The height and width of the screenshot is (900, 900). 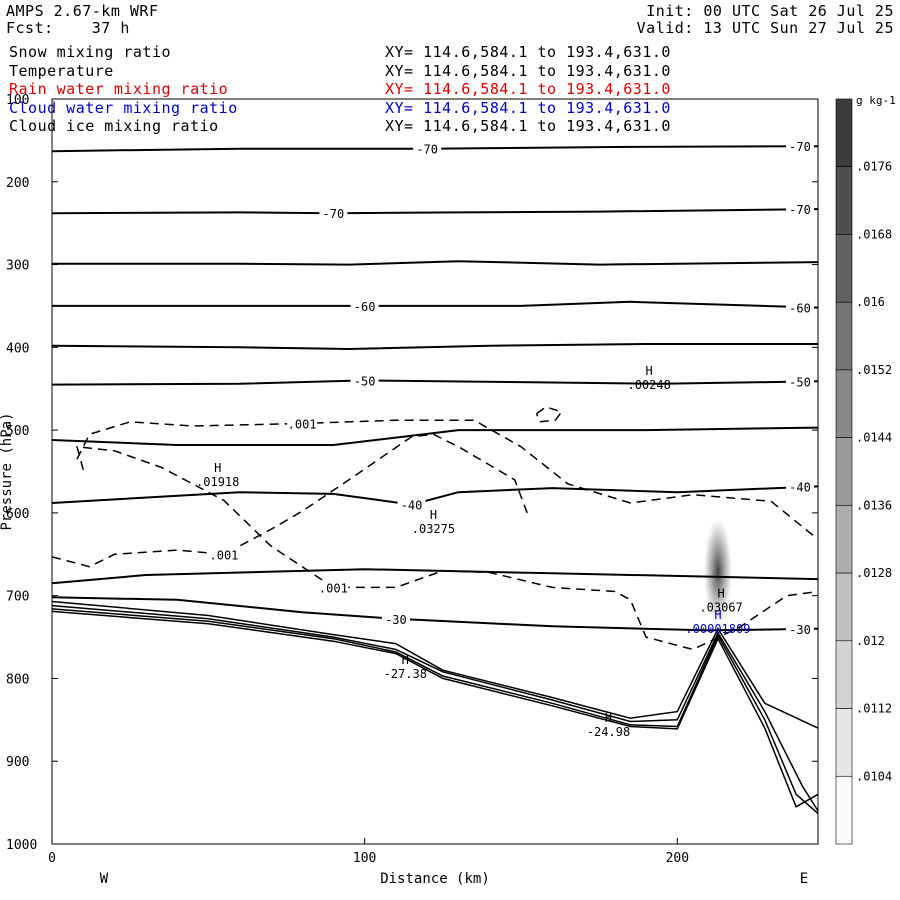 What do you see at coordinates (870, 641) in the screenshot?
I see `colorbar-label: .012` at bounding box center [870, 641].